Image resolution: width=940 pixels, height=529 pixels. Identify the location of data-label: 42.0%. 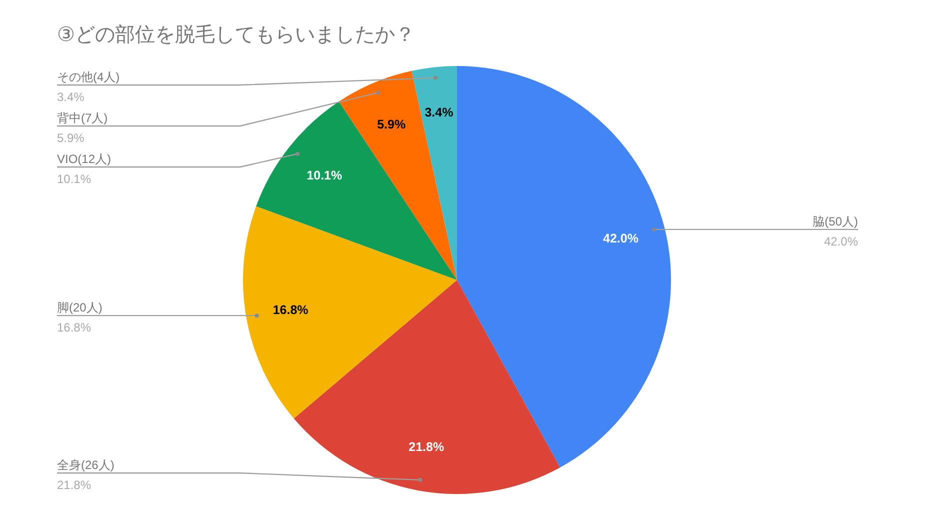
(620, 238).